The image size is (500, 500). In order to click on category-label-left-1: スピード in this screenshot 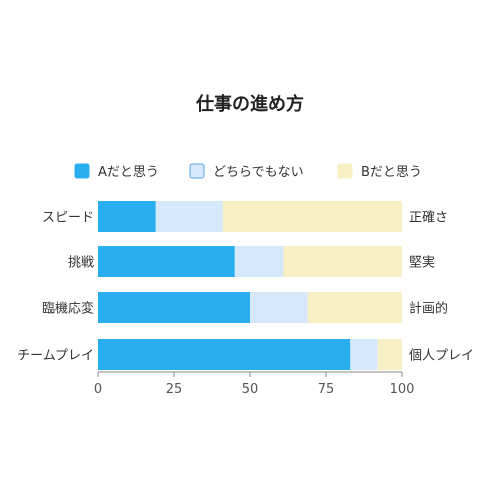, I will do `click(68, 218)`.